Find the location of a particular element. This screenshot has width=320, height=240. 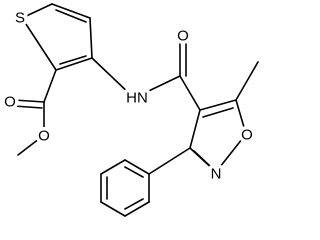

atom-label: HN is located at coordinates (137, 98).